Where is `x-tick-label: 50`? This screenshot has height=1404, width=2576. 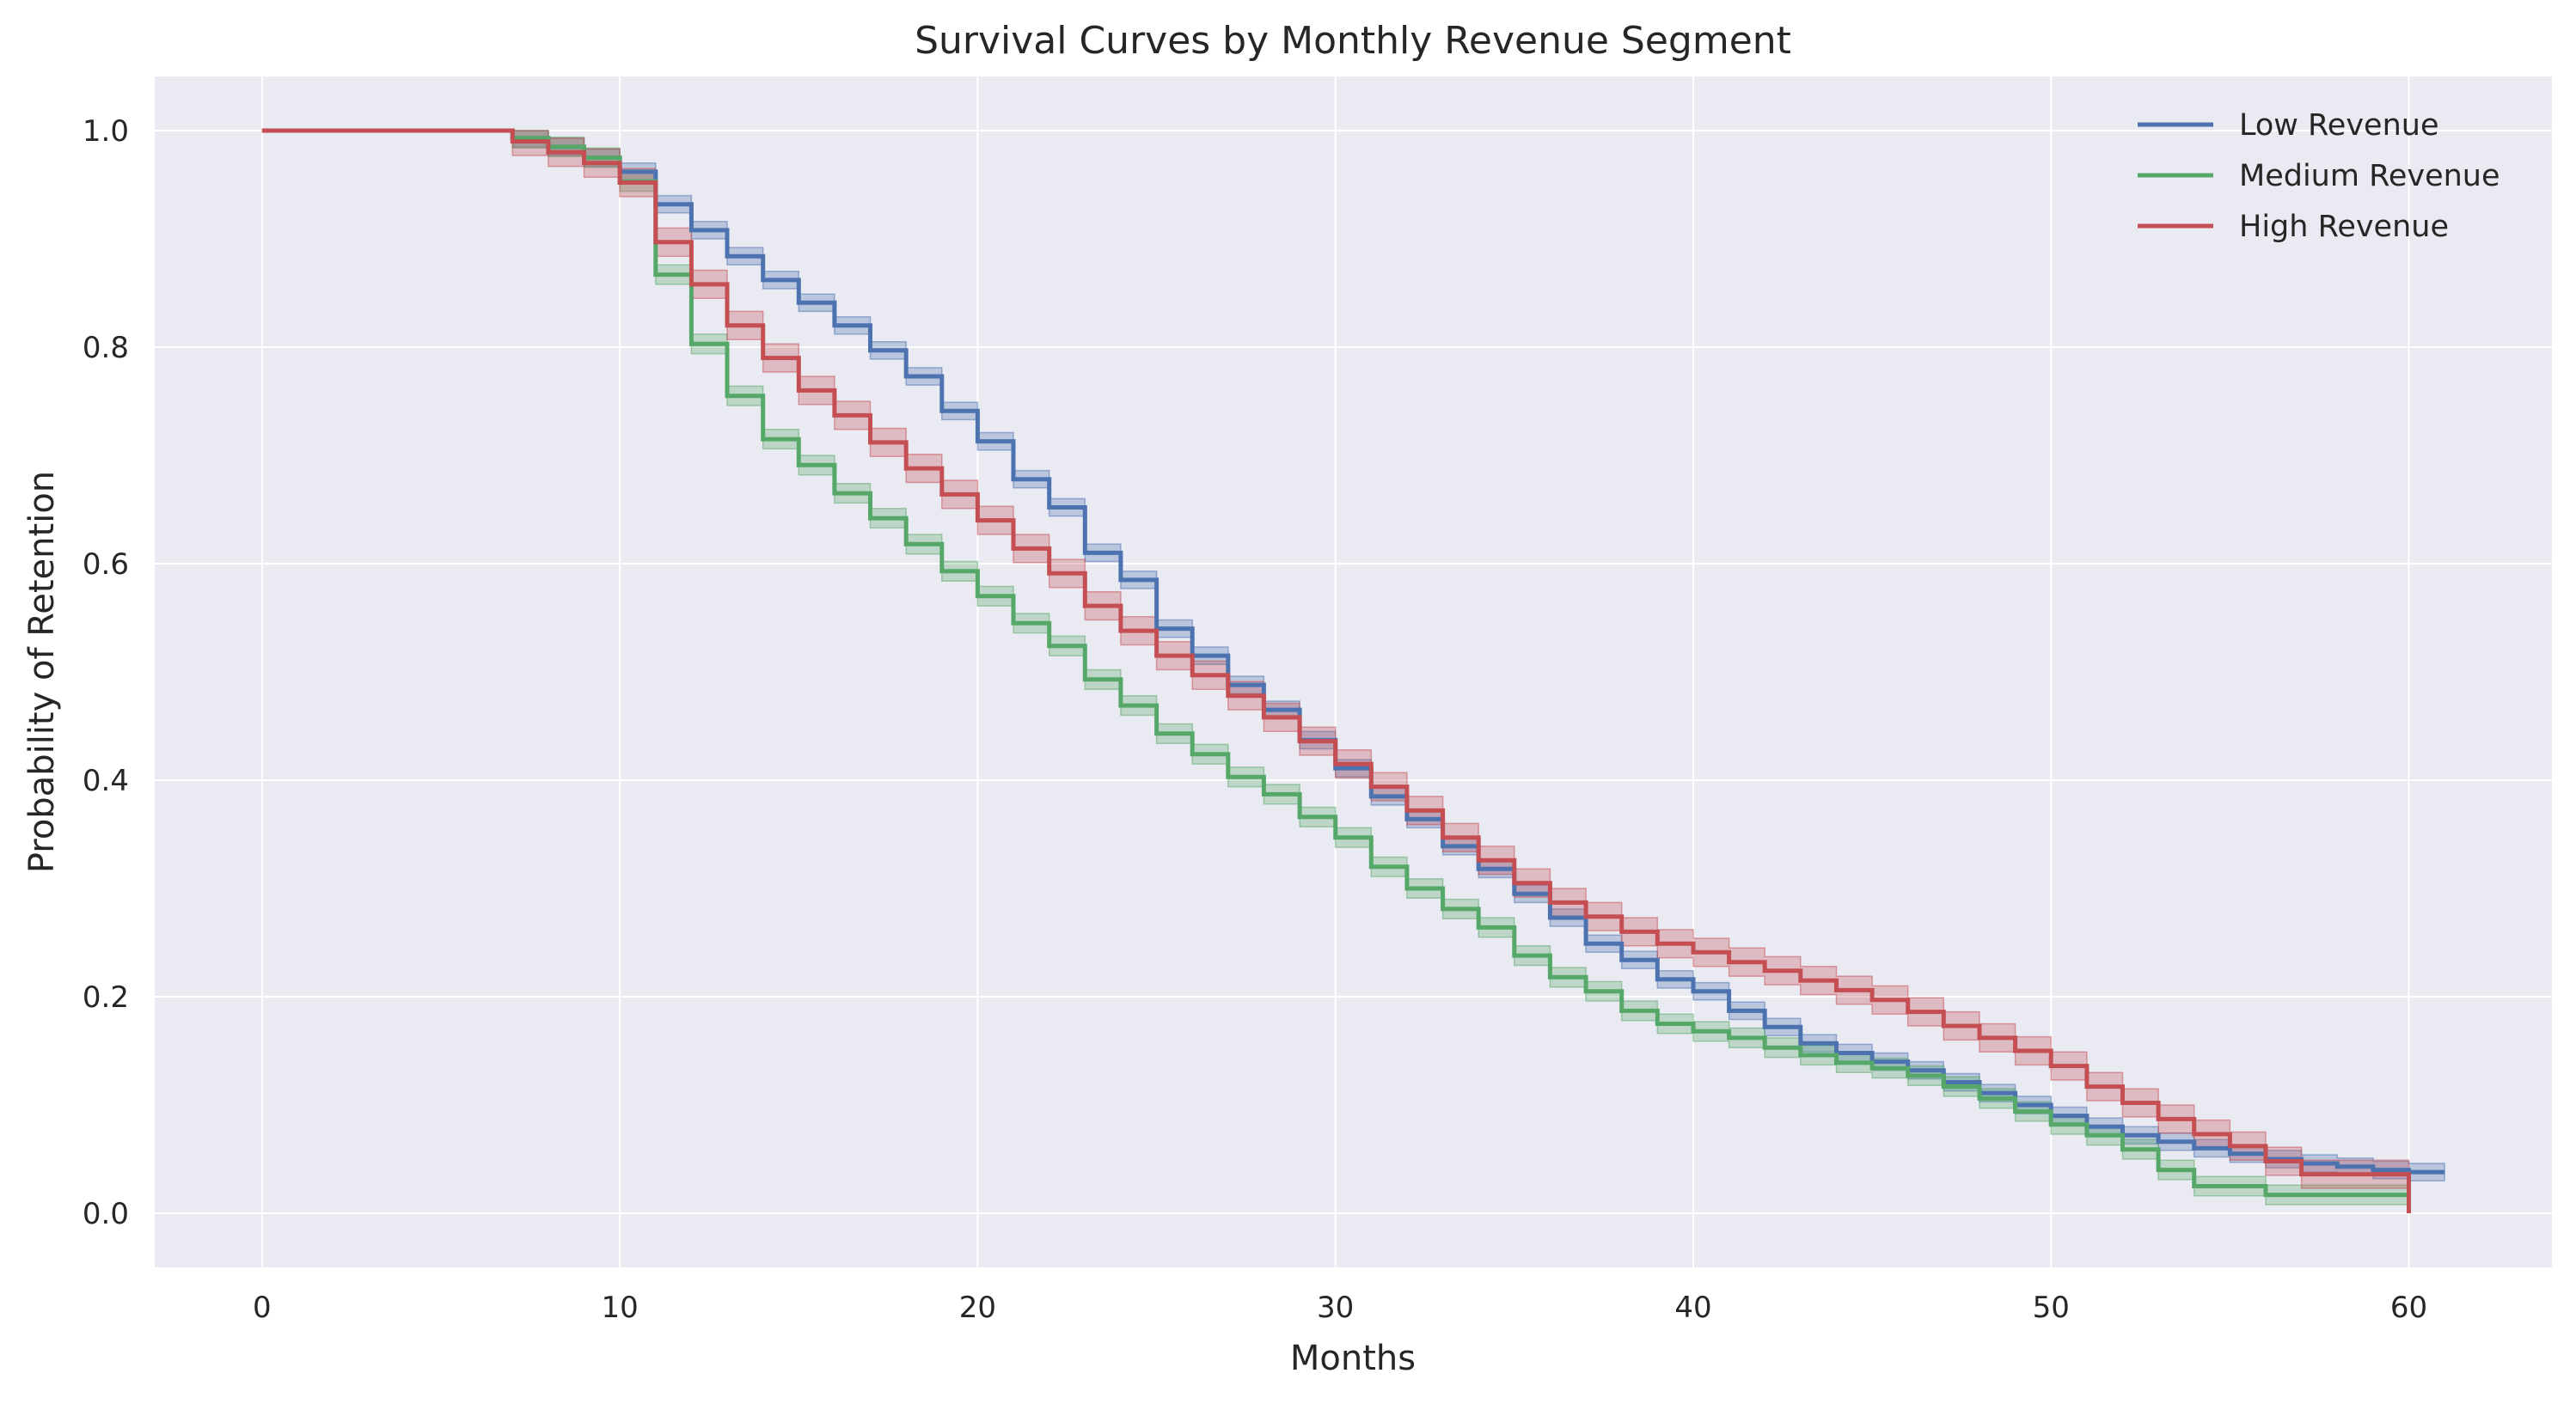
x-tick-label: 50 is located at coordinates (2051, 1308).